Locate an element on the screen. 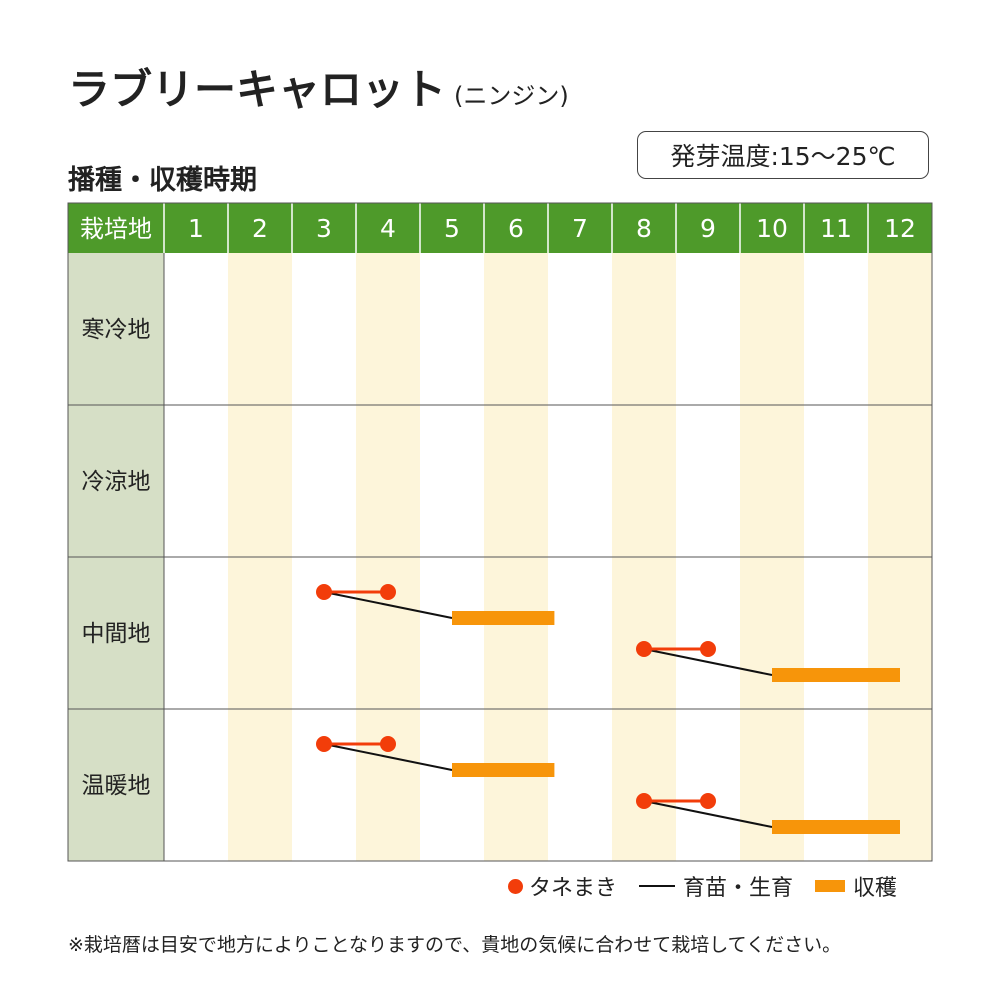 Image resolution: width=1000 pixels, height=1000 pixels. germination-temp-text: 発芽温度:15〜25℃ is located at coordinates (783, 156).